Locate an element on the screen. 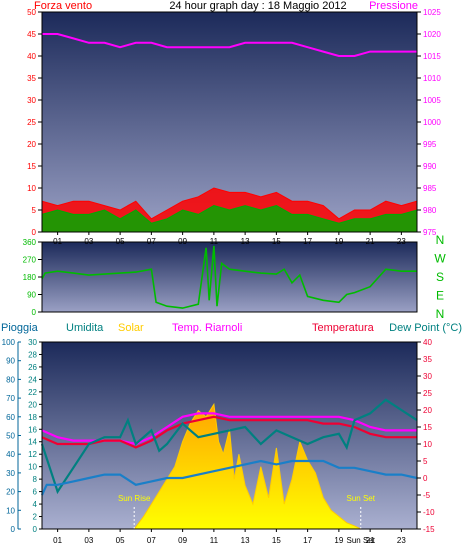 Image resolution: width=470 pixels, height=555 pixels. humidity-line is located at coordinates (229, 446).